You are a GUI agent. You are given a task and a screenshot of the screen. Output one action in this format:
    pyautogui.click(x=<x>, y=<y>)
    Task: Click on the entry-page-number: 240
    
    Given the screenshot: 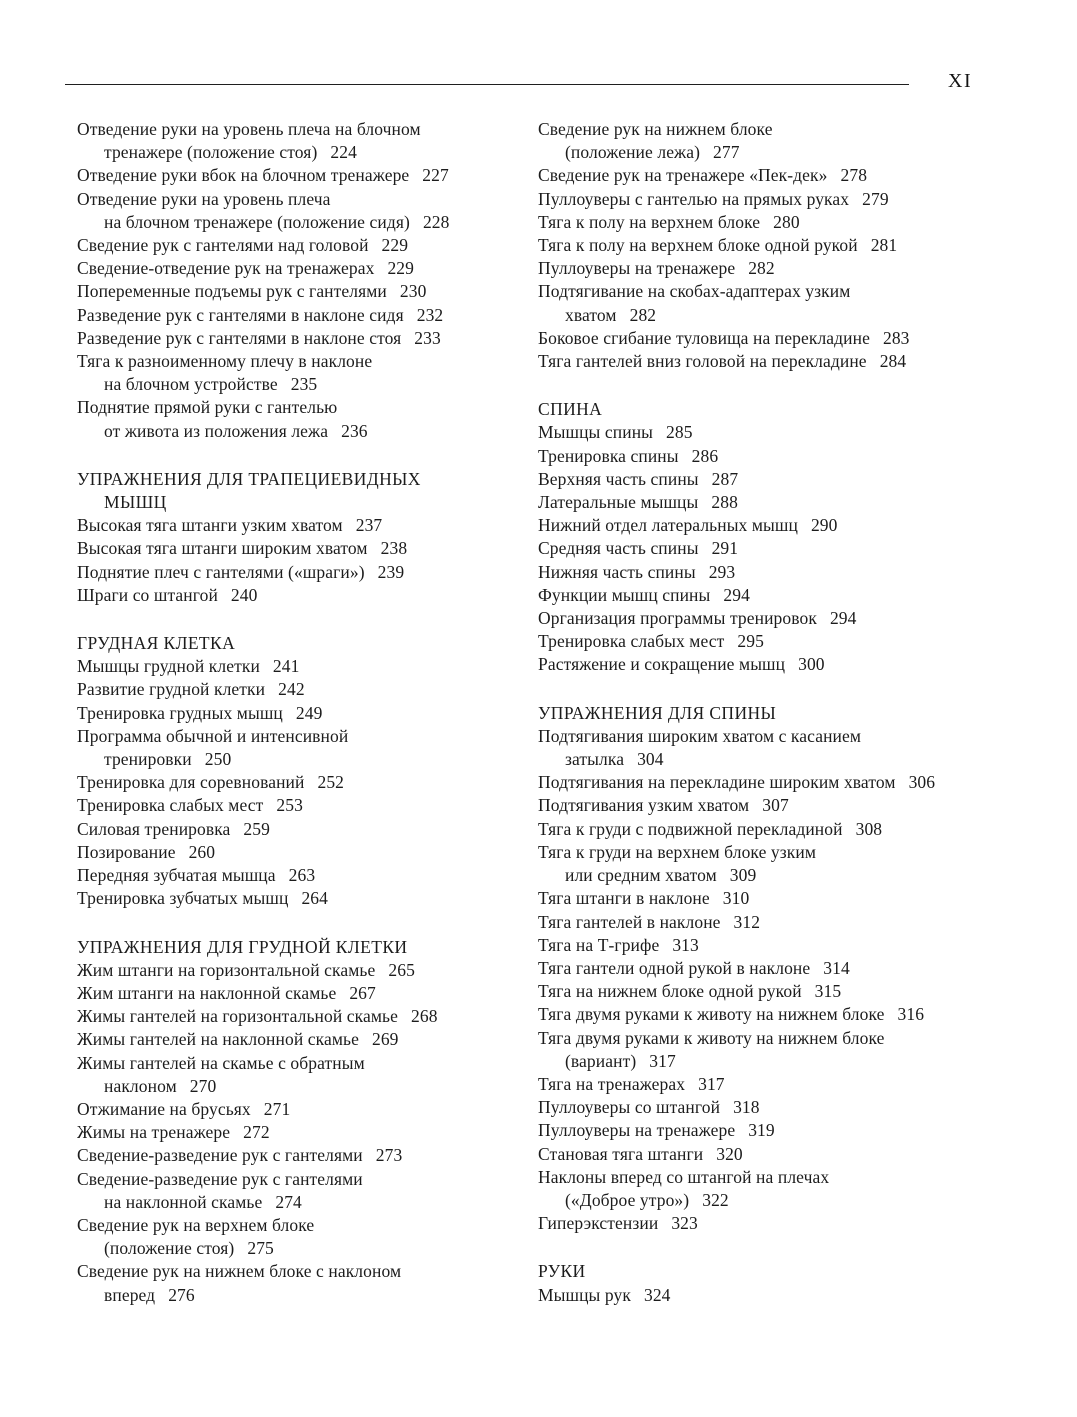 What is the action you would take?
    pyautogui.click(x=244, y=594)
    